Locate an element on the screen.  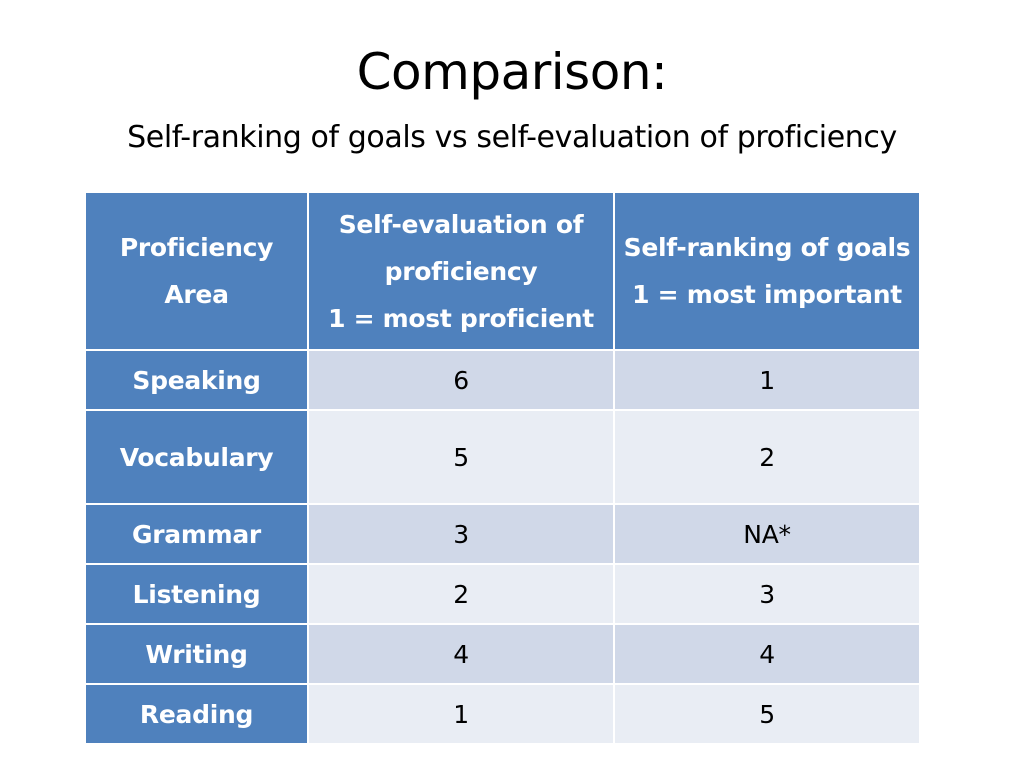
header-line: Self-ranking of goals is located at coordinates (767, 247).